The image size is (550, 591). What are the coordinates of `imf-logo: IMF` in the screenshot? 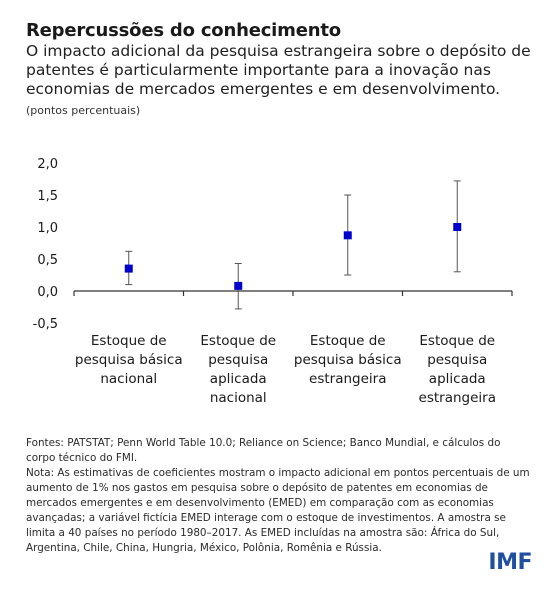 It's located at (510, 562).